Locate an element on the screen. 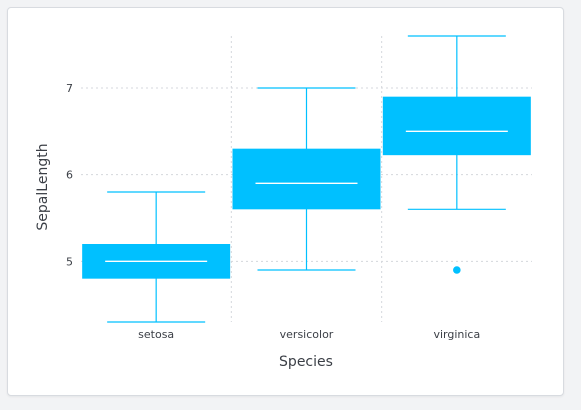 The image size is (581, 410). outlier-point is located at coordinates (457, 270).